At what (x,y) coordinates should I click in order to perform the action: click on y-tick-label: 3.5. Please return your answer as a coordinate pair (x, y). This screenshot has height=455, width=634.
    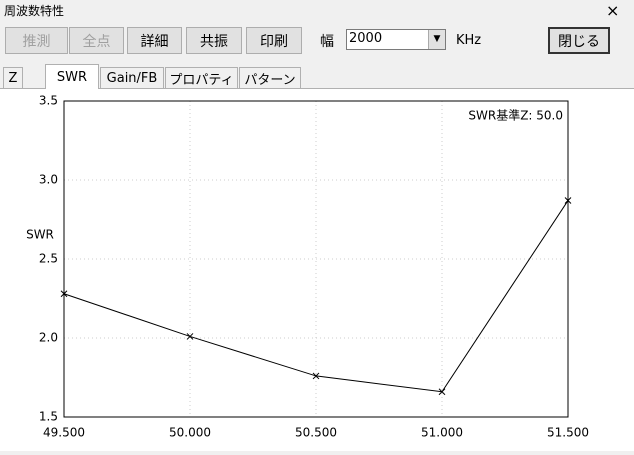
    Looking at the image, I should click on (48, 101).